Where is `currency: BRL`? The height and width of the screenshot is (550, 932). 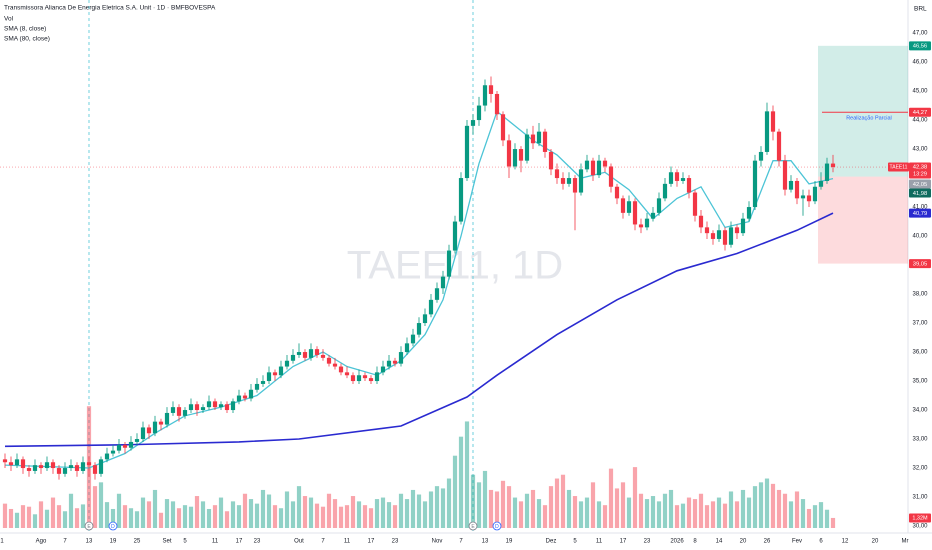 currency: BRL is located at coordinates (920, 9).